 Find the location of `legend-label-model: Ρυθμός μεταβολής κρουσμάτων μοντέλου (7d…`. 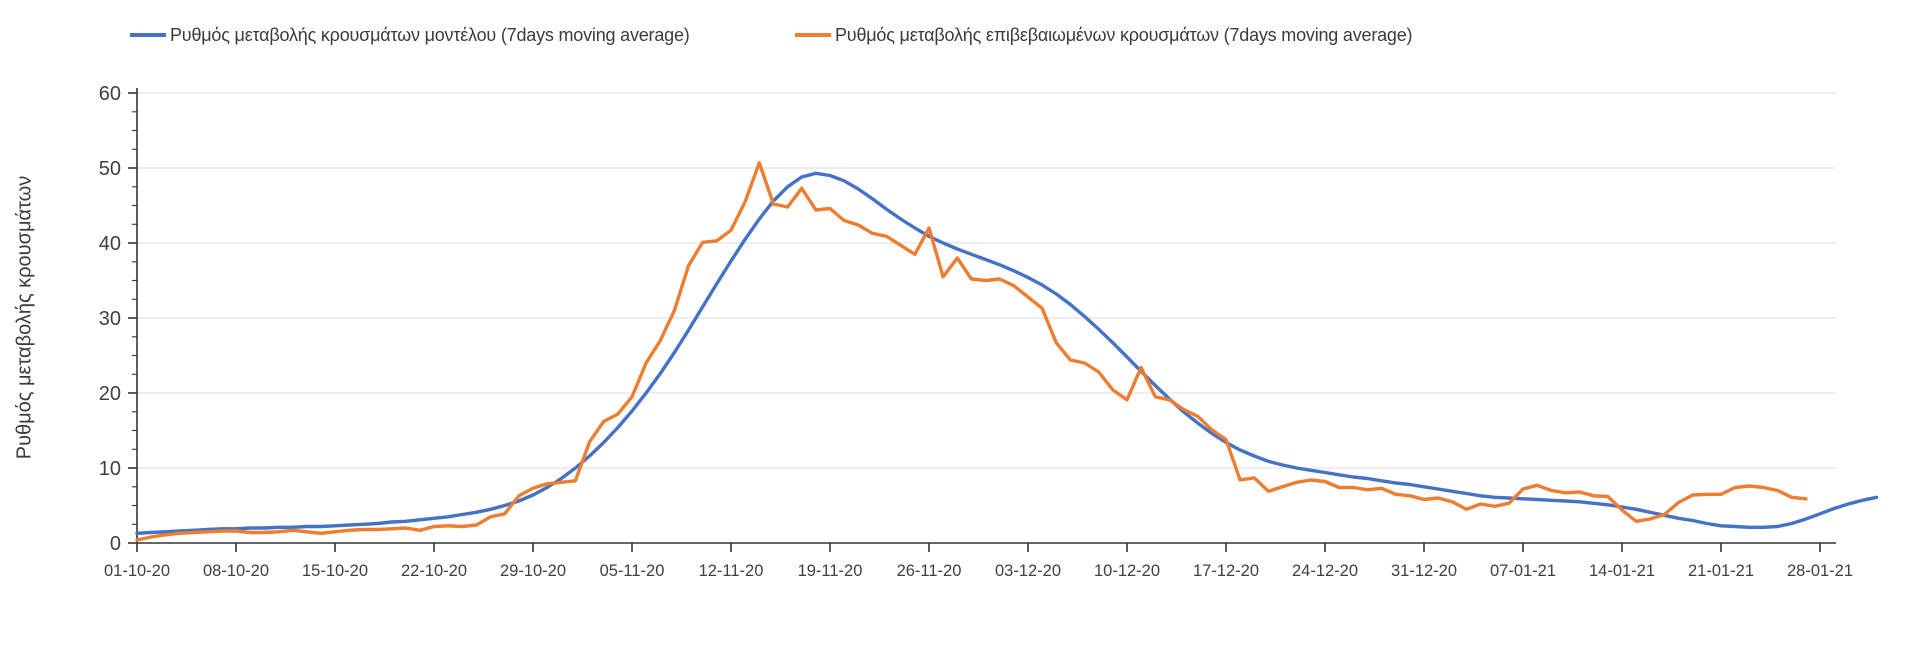

legend-label-model: Ρυθμός μεταβολής κρουσμάτων μοντέλου (7d… is located at coordinates (430, 34).